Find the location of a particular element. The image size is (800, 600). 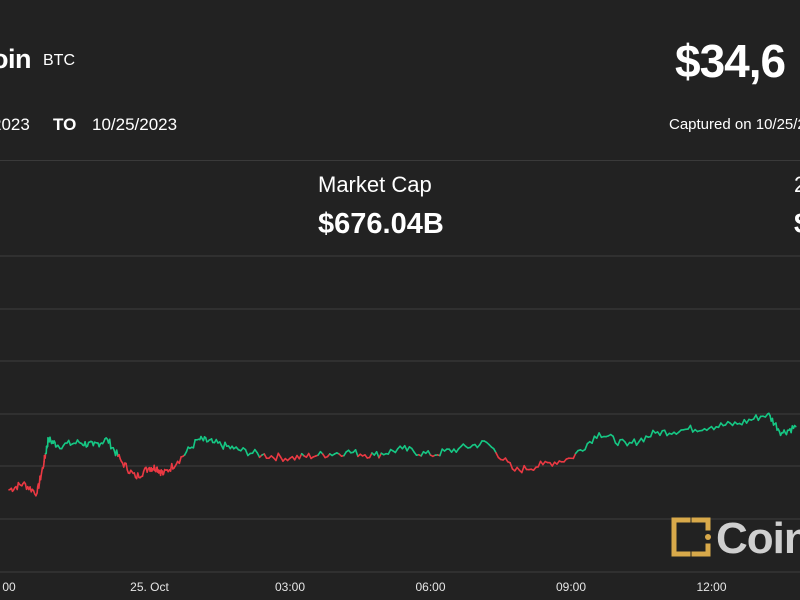

x-tick-label: 06:00 is located at coordinates (430, 587).